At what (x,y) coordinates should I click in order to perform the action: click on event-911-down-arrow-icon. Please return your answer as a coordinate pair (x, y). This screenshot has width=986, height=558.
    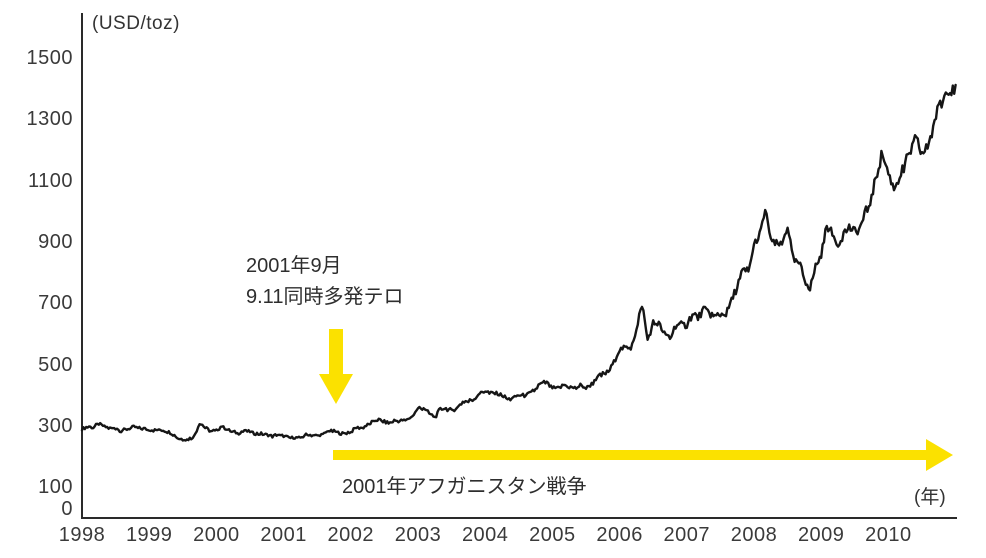
    Looking at the image, I should click on (336, 366).